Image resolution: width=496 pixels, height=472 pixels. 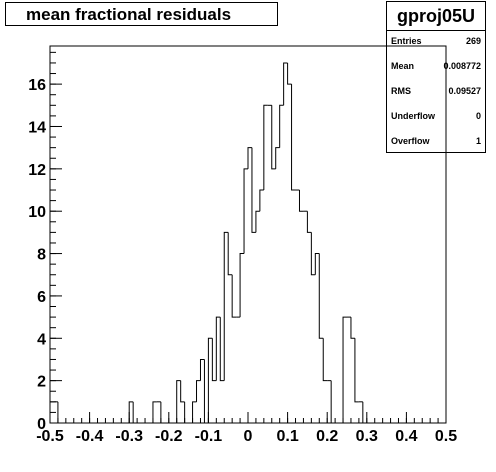 I want to click on stat-label: RMS, so click(x=401, y=91).